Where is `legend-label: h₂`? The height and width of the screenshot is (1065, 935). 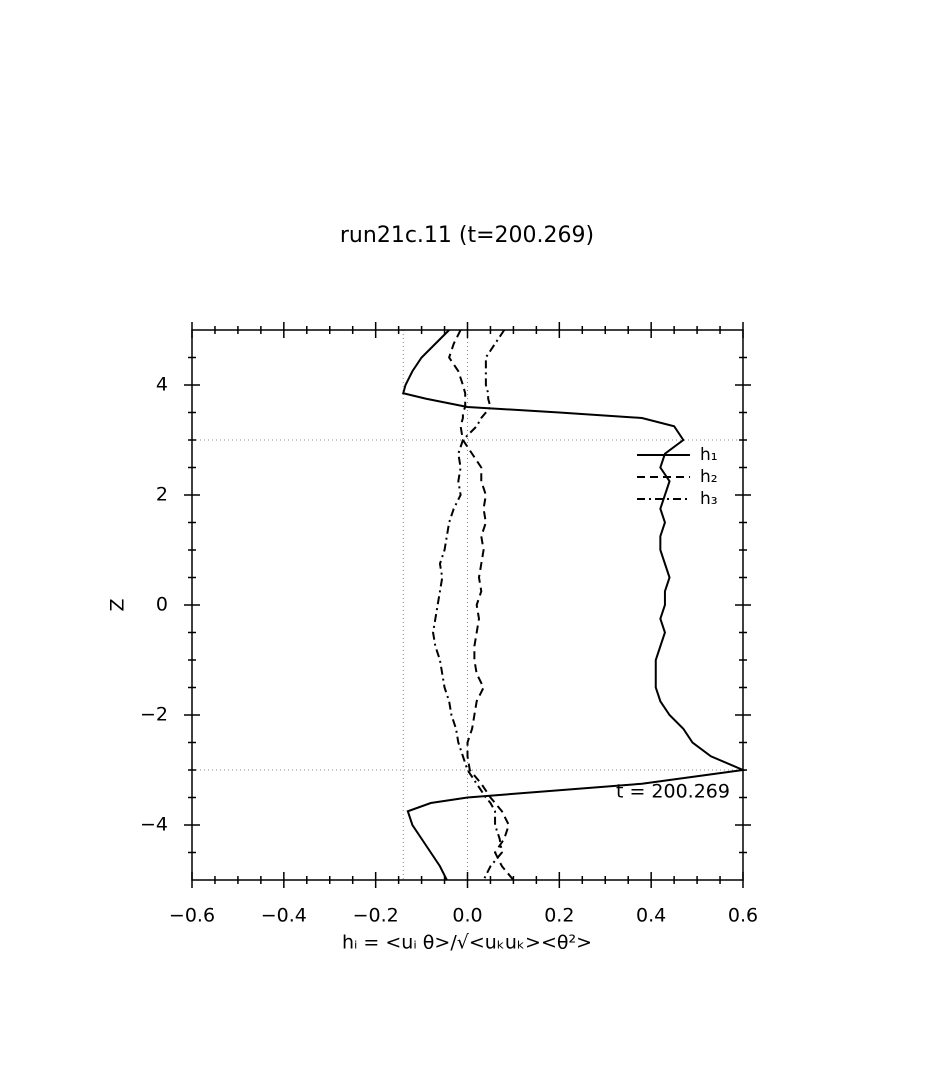
legend-label: h₂ is located at coordinates (709, 477).